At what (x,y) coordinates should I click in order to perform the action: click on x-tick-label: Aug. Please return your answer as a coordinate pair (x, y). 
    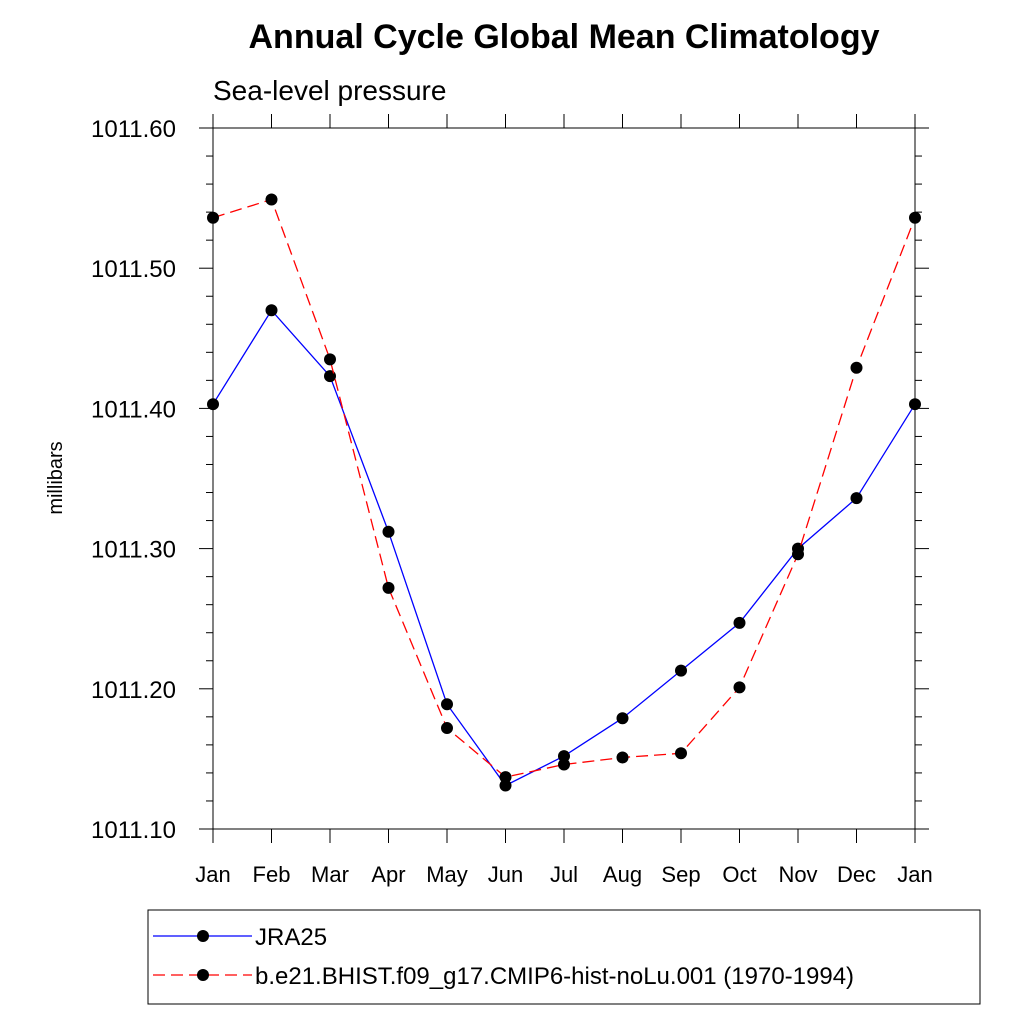
    Looking at the image, I should click on (622, 874).